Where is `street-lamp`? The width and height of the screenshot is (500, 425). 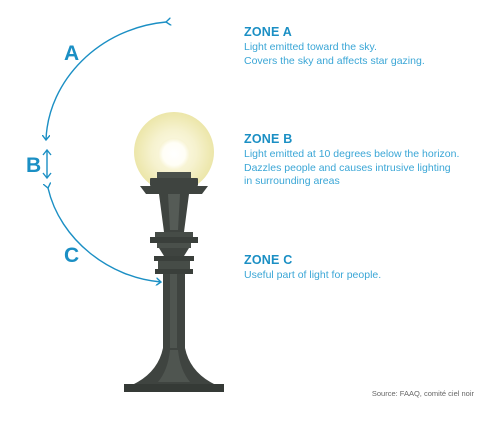
street-lamp is located at coordinates (174, 252).